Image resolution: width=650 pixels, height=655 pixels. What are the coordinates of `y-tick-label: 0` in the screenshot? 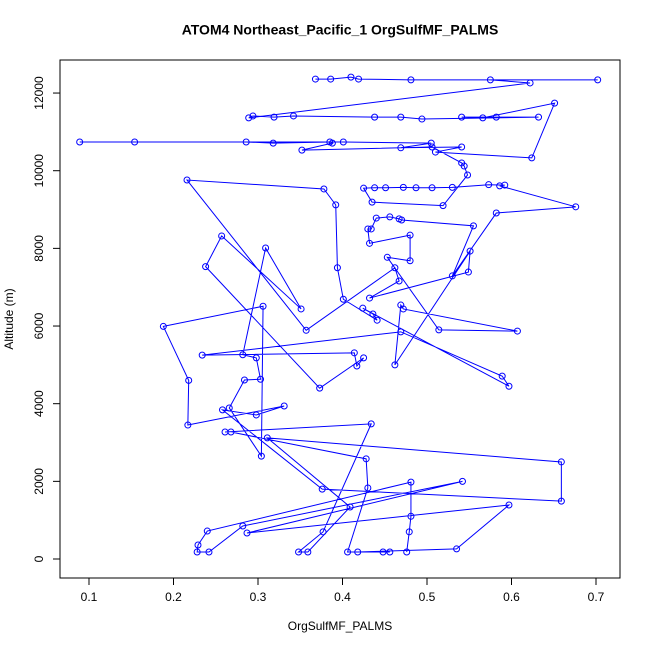 It's located at (39, 558).